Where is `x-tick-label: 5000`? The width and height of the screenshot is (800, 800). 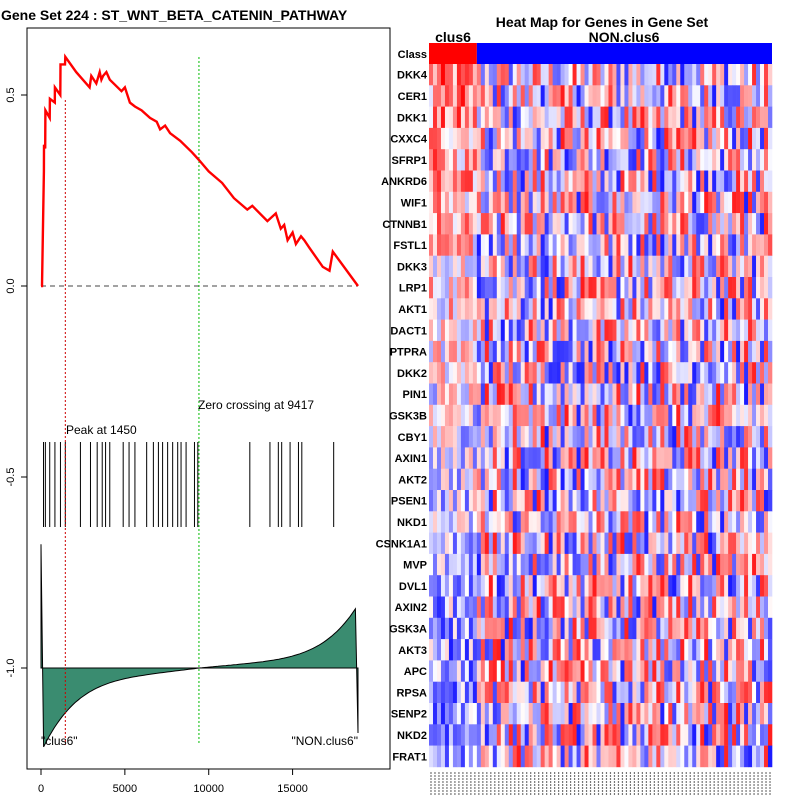
x-tick-label: 5000 is located at coordinates (125, 789).